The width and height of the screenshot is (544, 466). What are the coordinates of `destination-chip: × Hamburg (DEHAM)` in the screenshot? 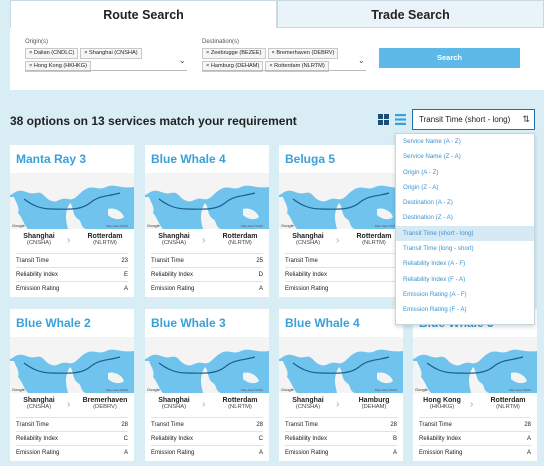 It's located at (233, 66).